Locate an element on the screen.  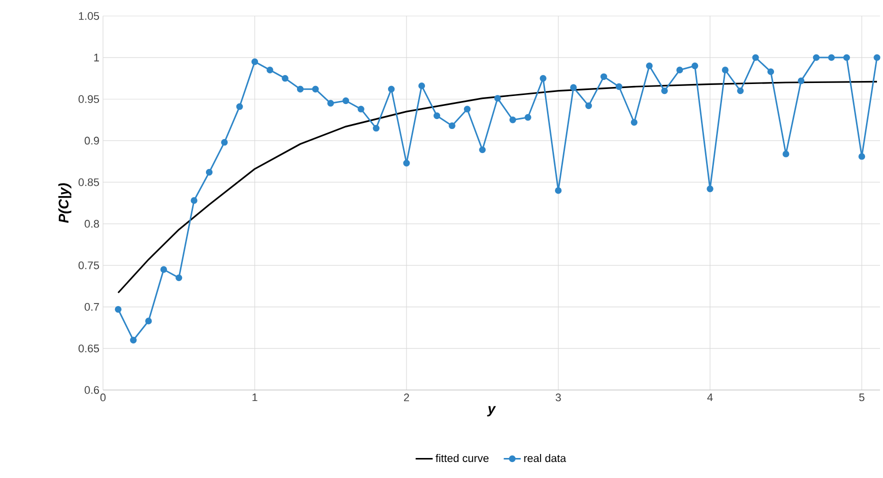
y-tick-label: 0.75 is located at coordinates (89, 265).